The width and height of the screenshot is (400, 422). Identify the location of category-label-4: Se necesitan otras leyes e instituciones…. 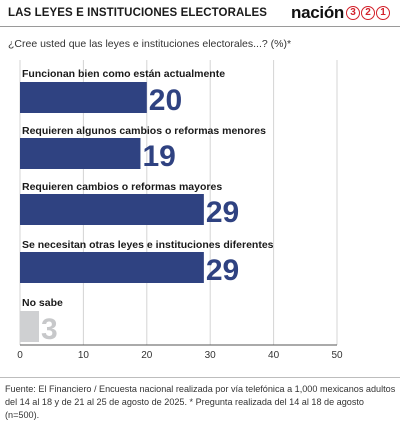
(148, 245).